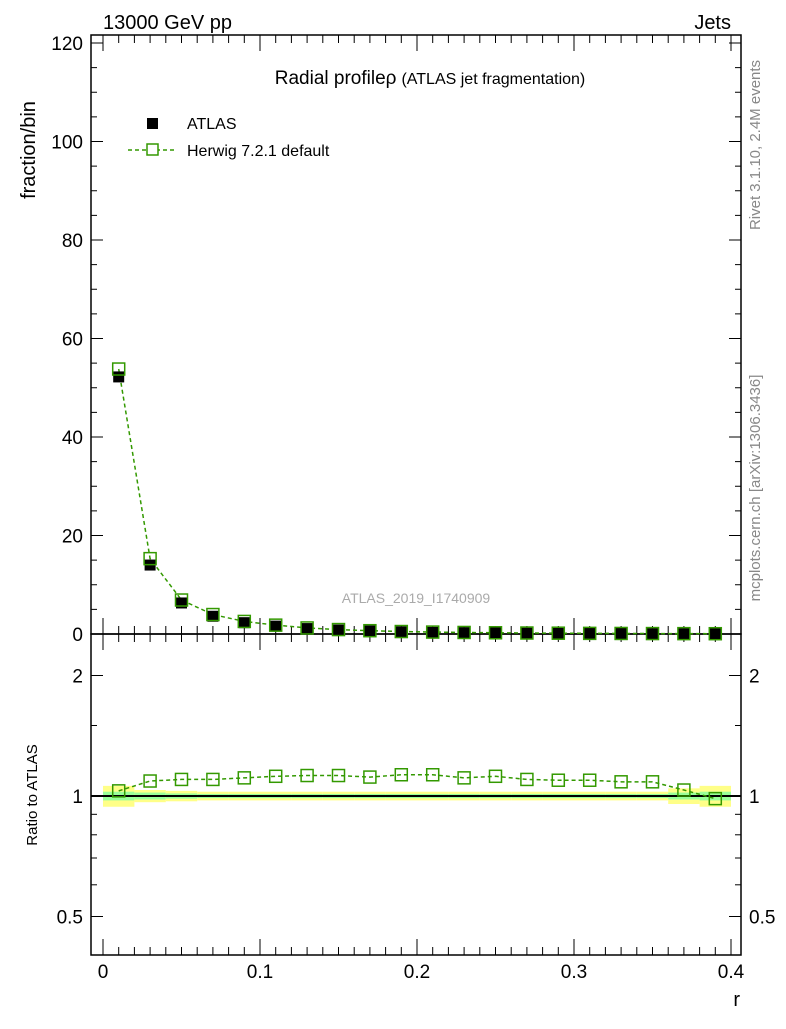 The height and width of the screenshot is (1029, 786). What do you see at coordinates (762, 918) in the screenshot?
I see `ratio-y-tick-label-right: 0.5` at bounding box center [762, 918].